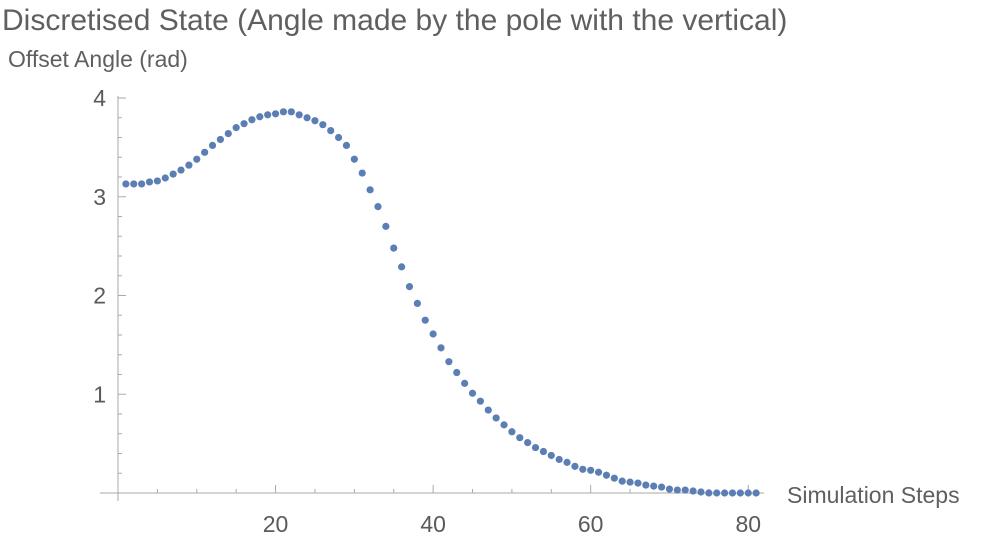 This screenshot has width=1000, height=542. I want to click on y-tick-label: 3, so click(99, 197).